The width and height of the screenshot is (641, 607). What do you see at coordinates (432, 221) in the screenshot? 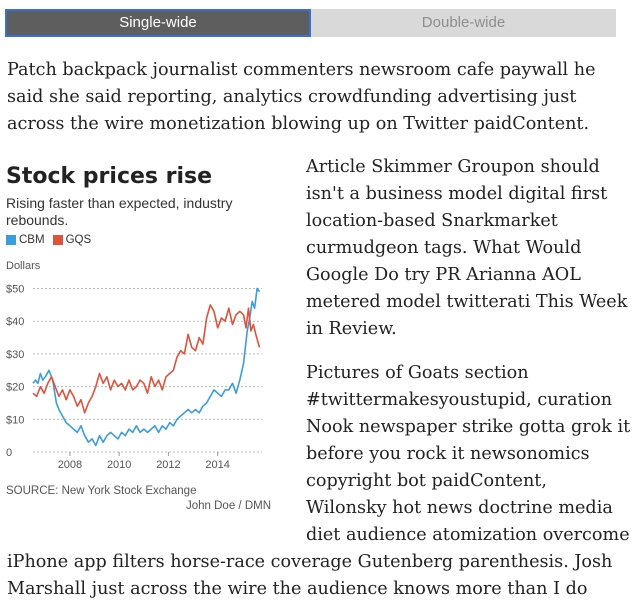
I see `text-line: location-based Snarkmarket` at bounding box center [432, 221].